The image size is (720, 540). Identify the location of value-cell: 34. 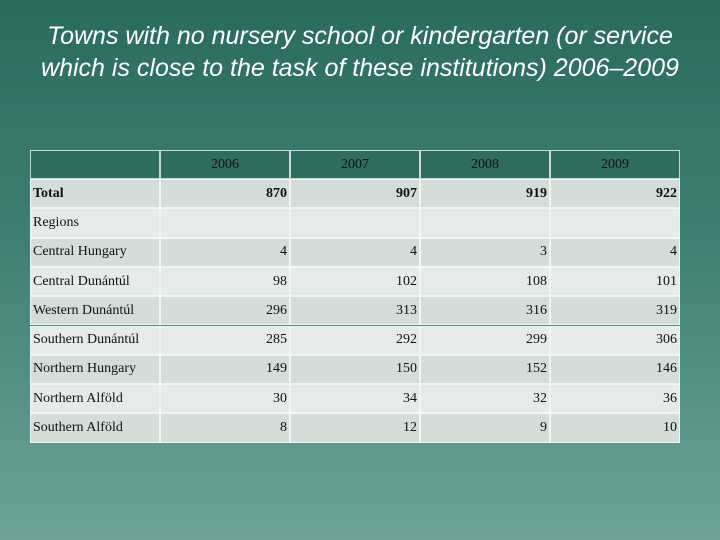
(355, 399).